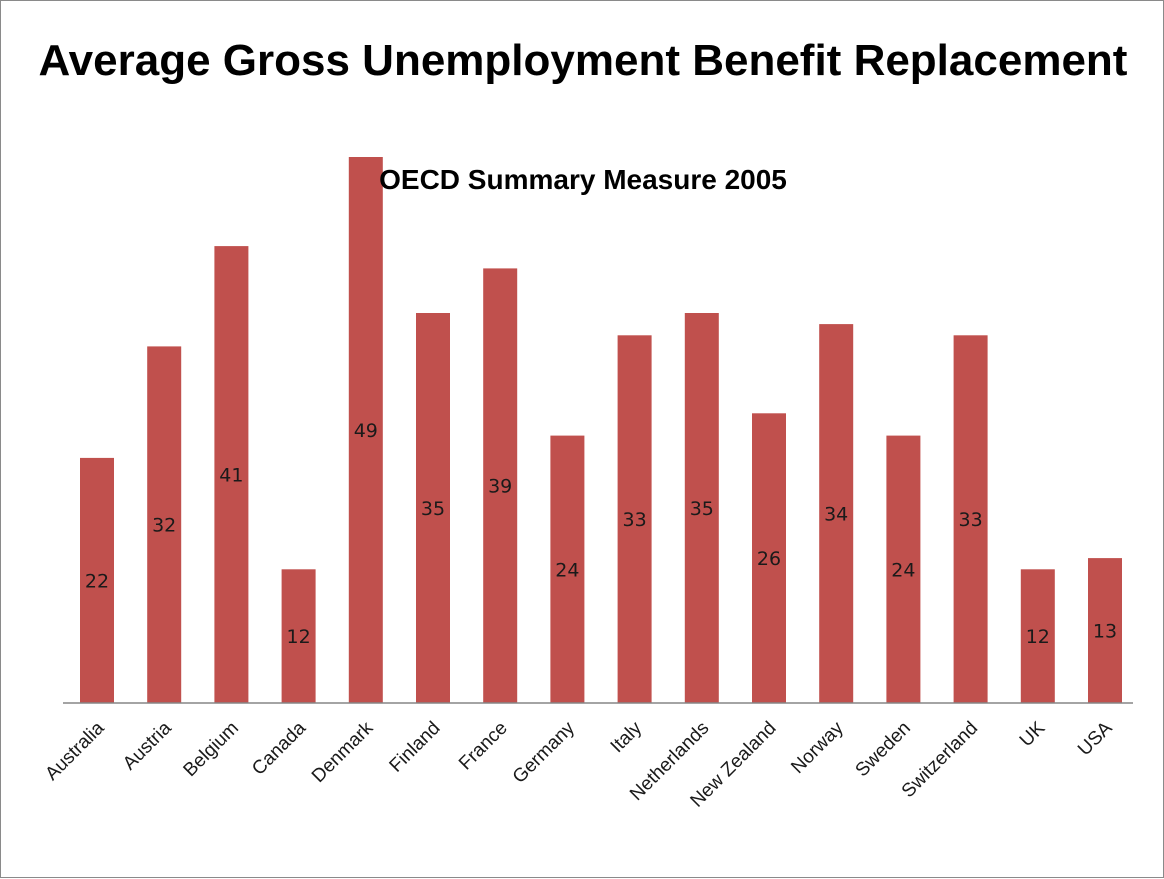  I want to click on data-label-switzerland: 33, so click(971, 520).